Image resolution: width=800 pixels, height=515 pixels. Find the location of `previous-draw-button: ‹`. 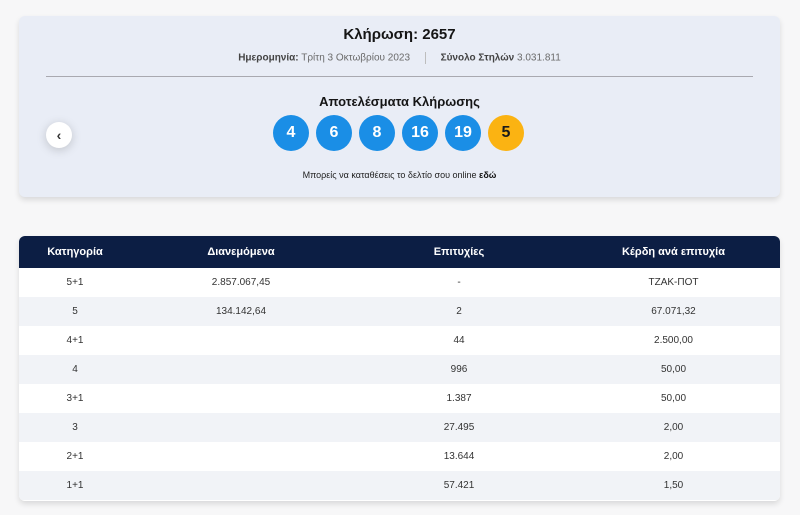

previous-draw-button: ‹ is located at coordinates (59, 135).